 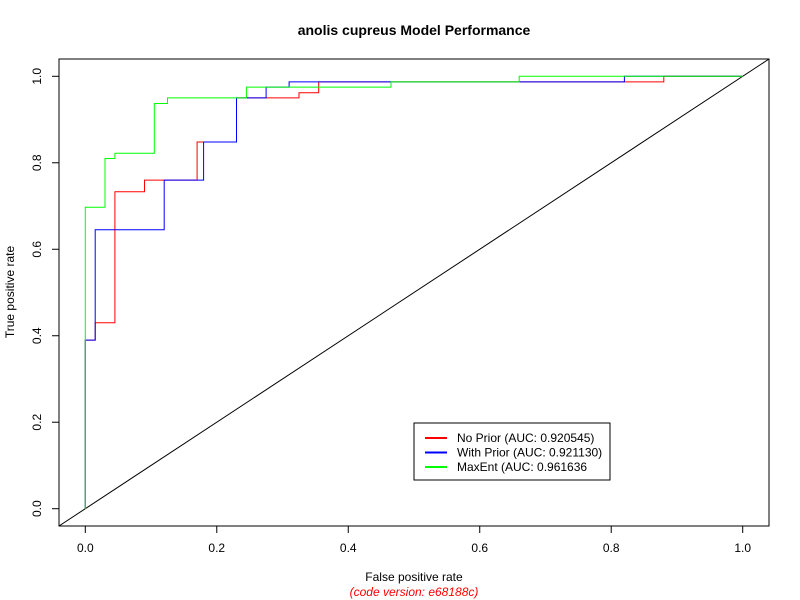 What do you see at coordinates (611, 548) in the screenshot?
I see `x-tick-label: 0.8` at bounding box center [611, 548].